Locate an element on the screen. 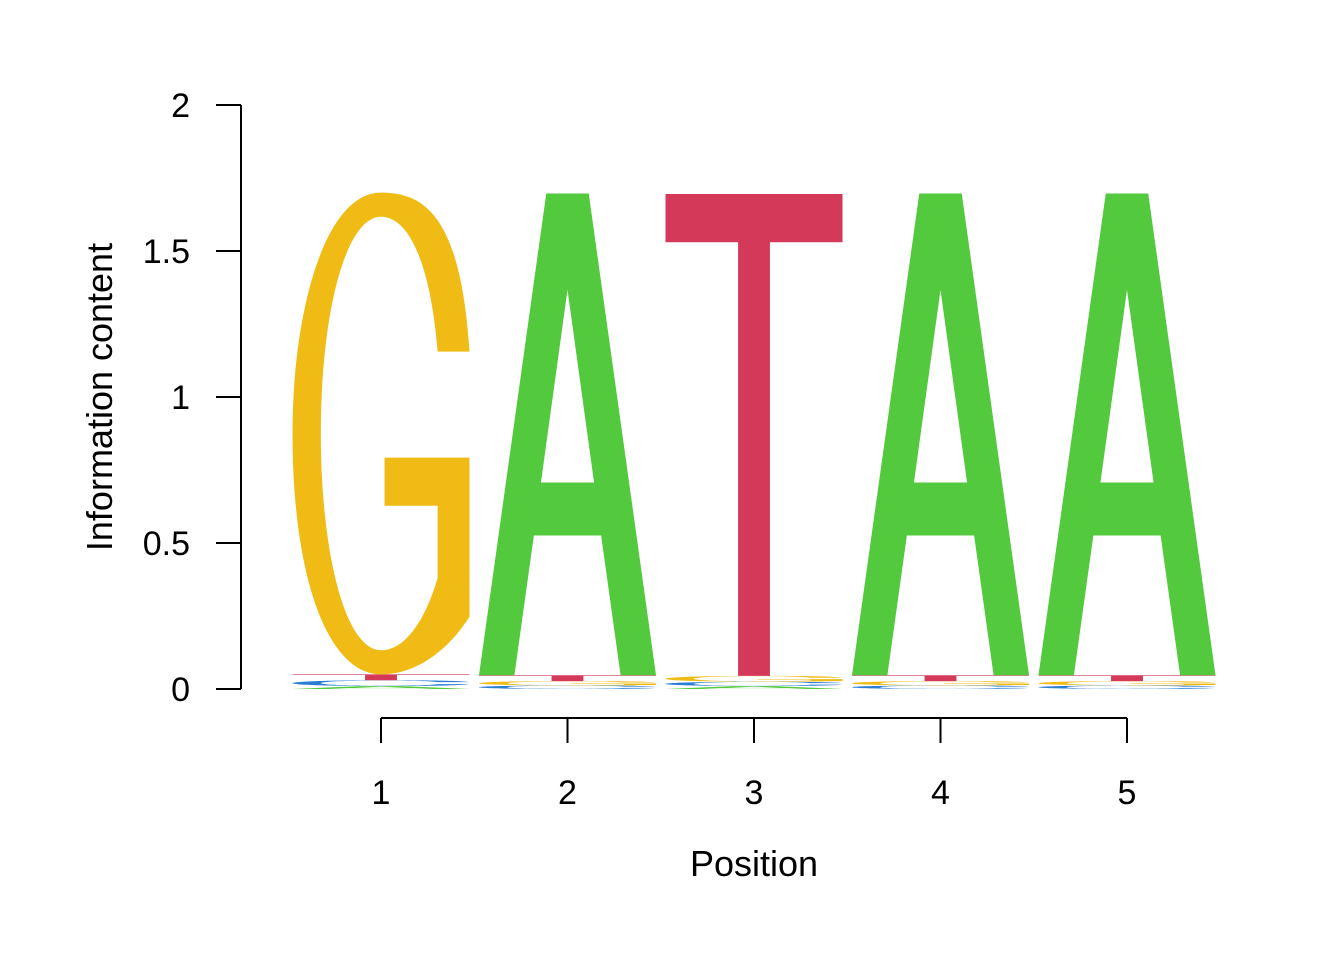 This screenshot has width=1344, height=960. x-tick-label: 1 is located at coordinates (381, 793).